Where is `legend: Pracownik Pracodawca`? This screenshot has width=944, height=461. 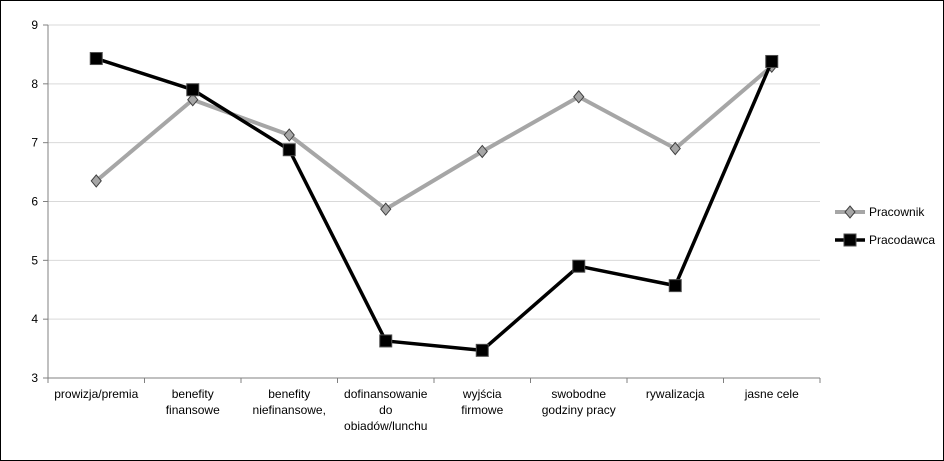 legend: Pracownik Pracodawca is located at coordinates (885, 226).